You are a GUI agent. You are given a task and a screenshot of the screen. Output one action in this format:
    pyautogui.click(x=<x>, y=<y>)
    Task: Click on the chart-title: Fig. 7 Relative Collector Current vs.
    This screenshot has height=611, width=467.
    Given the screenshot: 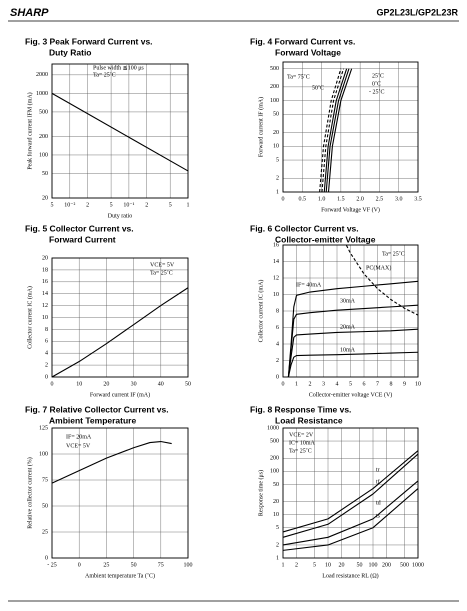 What is the action you would take?
    pyautogui.click(x=97, y=409)
    